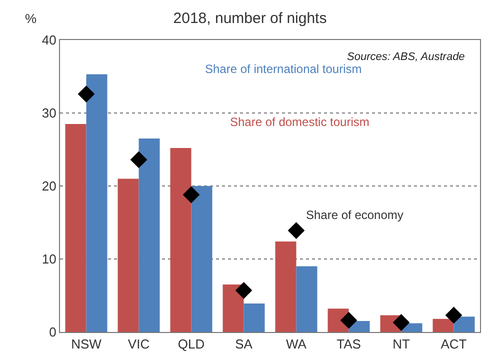 The width and height of the screenshot is (500, 362). What do you see at coordinates (349, 344) in the screenshot?
I see `x-tick-label: TAS` at bounding box center [349, 344].